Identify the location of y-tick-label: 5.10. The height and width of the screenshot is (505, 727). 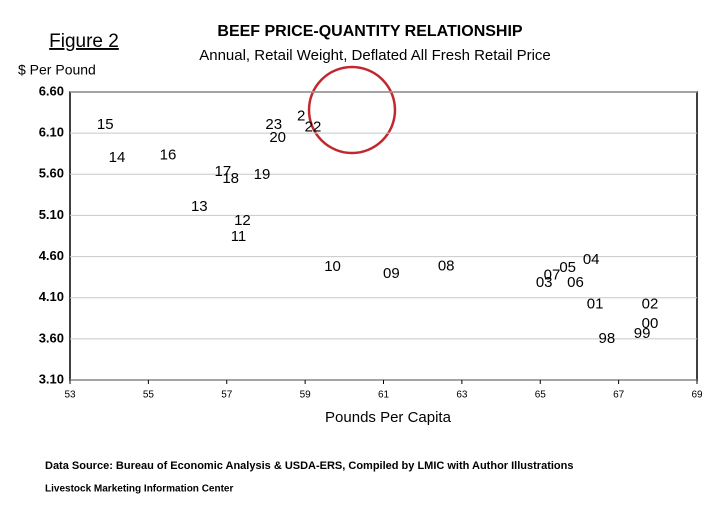
(51, 214).